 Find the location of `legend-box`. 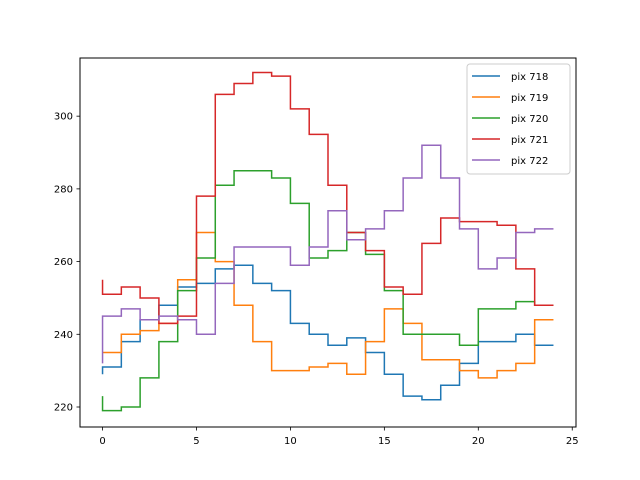

legend-box is located at coordinates (518, 119).